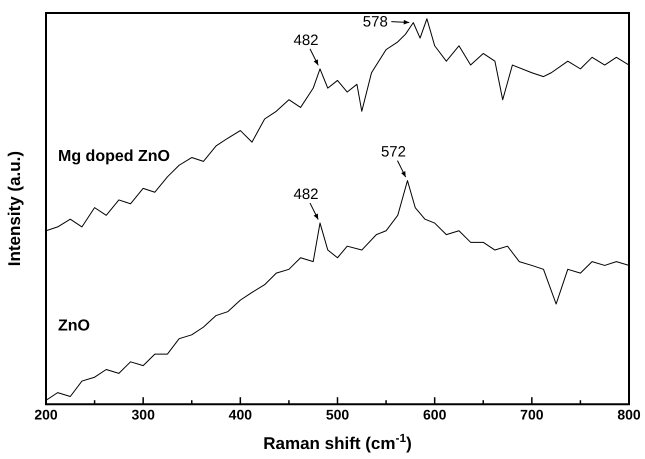 This screenshot has width=645, height=459. What do you see at coordinates (629, 414) in the screenshot?
I see `x-tick-label: 800` at bounding box center [629, 414].